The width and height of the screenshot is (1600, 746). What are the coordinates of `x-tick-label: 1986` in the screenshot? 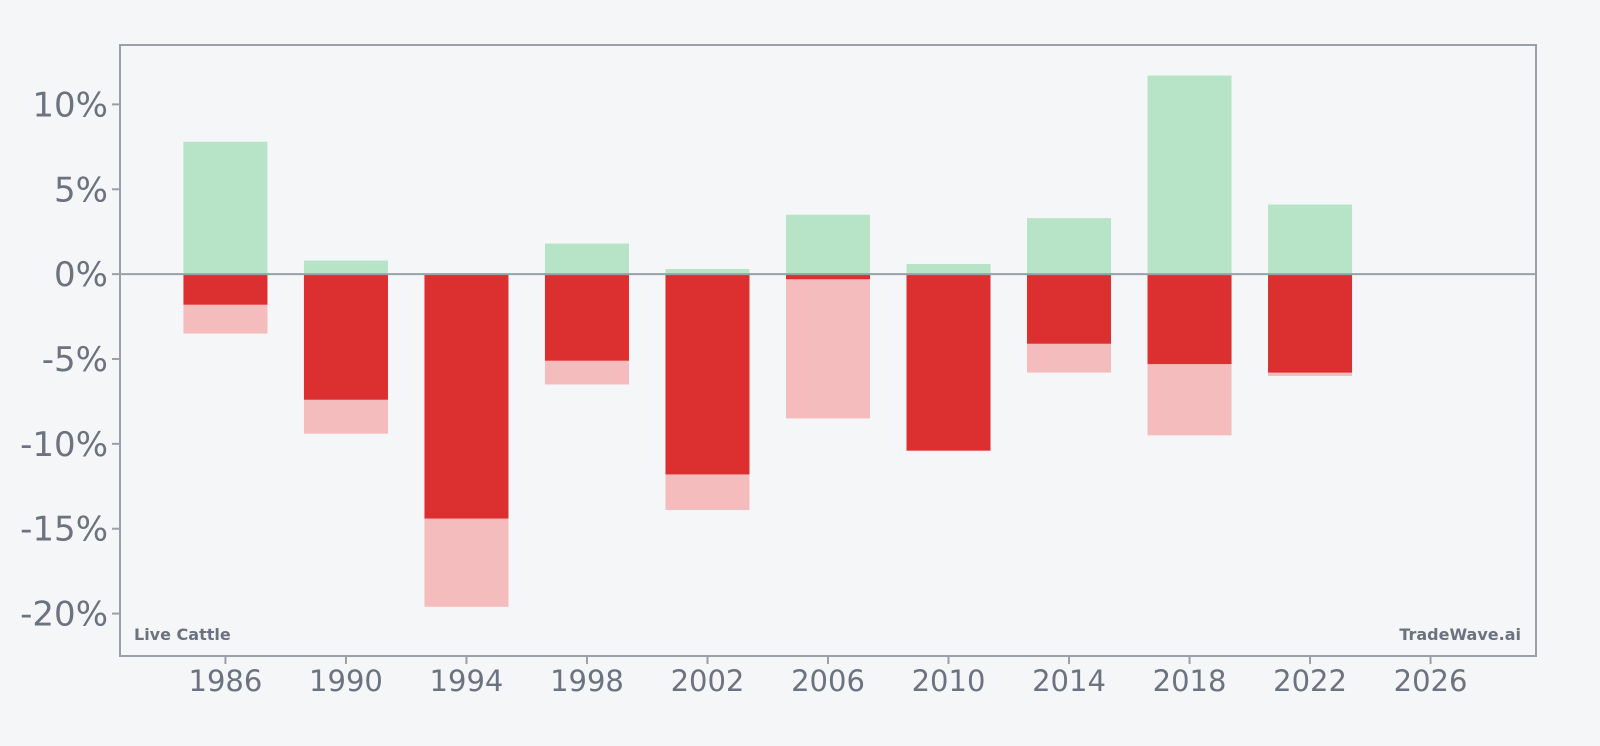 It's located at (226, 681).